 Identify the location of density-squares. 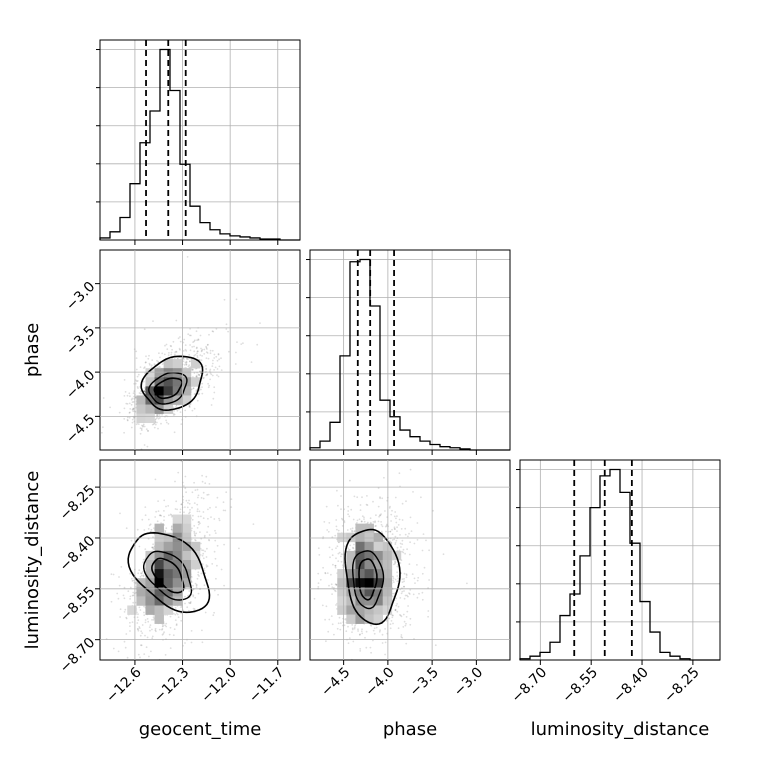
(164, 569).